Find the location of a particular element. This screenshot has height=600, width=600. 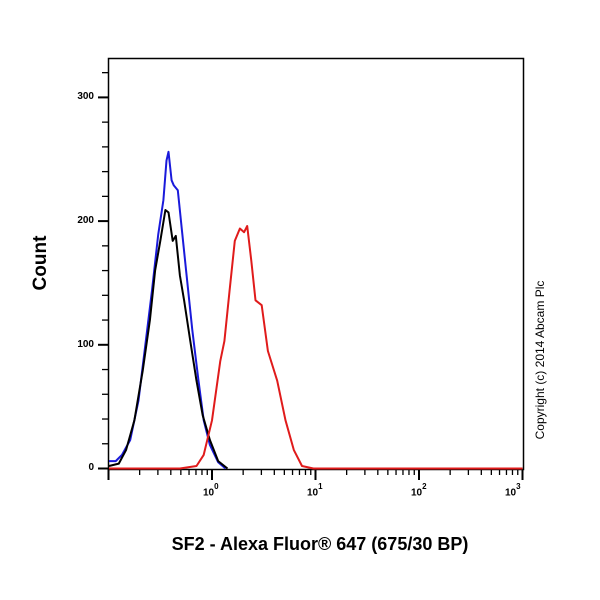

x-tick-exponent: 1 is located at coordinates (320, 486).